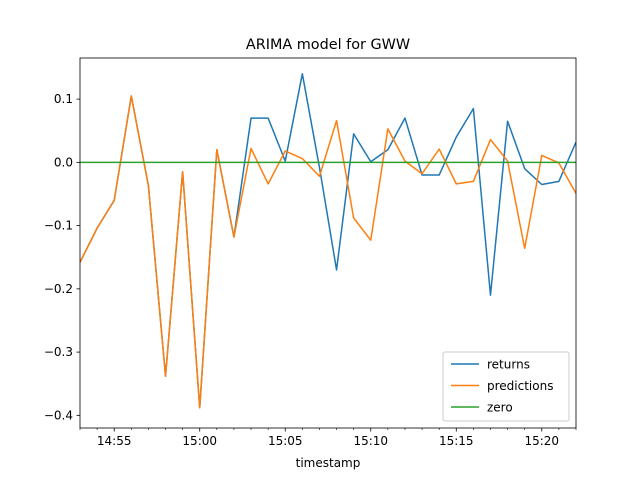 The image size is (640, 480). I want to click on x-tick-label: 15:10, so click(370, 441).